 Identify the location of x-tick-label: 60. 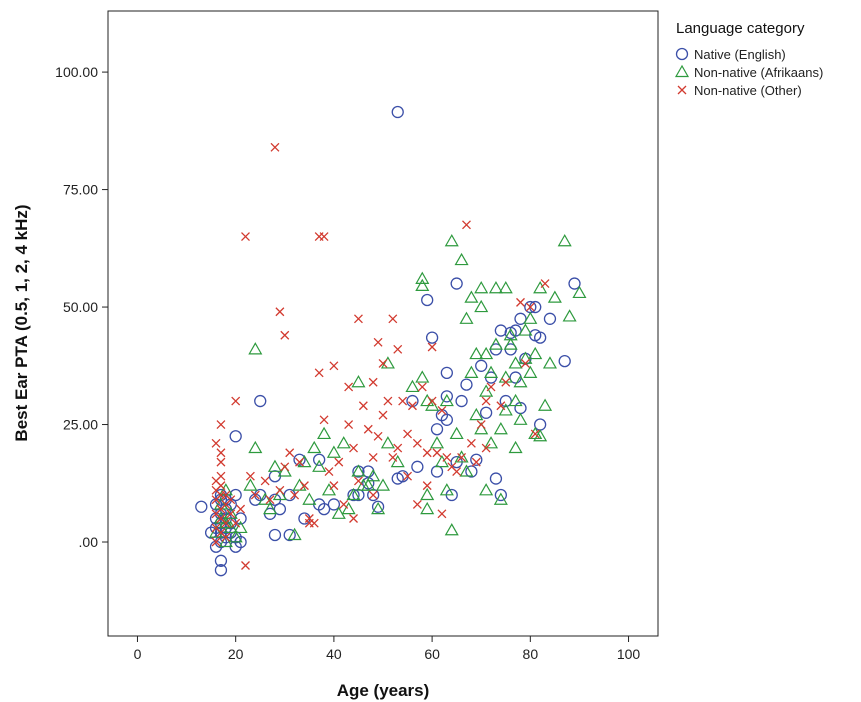
(432, 654).